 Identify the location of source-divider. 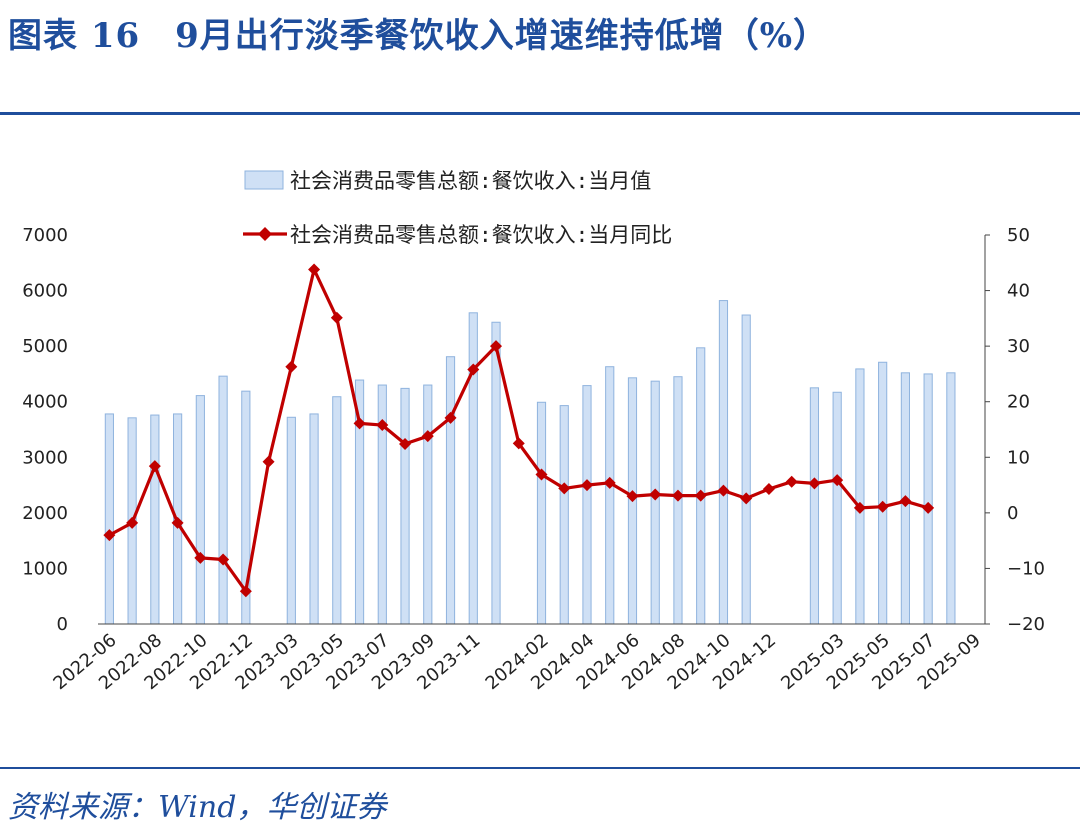
(540, 768).